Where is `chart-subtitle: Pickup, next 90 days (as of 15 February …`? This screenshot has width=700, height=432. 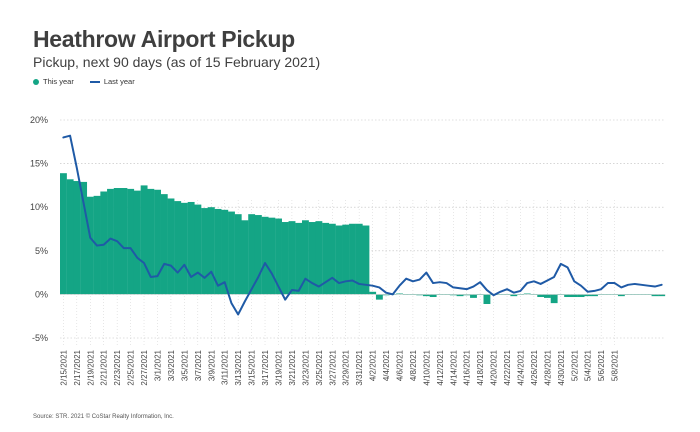
chart-subtitle: Pickup, next 90 days (as of 15 February … is located at coordinates (177, 62).